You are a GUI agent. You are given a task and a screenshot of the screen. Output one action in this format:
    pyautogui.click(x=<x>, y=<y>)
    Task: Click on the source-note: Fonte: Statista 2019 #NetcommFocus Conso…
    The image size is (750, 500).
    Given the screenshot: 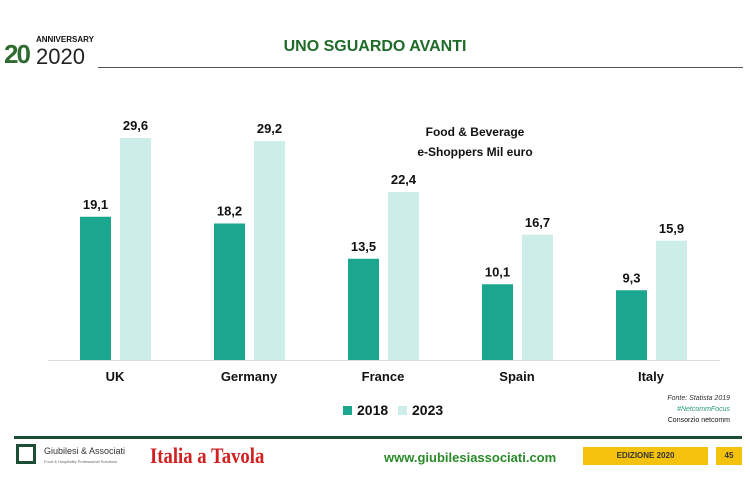 What is the action you would take?
    pyautogui.click(x=698, y=409)
    